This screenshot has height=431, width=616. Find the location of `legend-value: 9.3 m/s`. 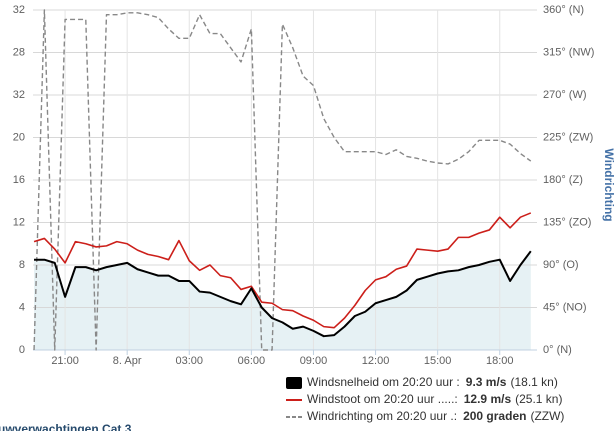

legend-value: 9.3 m/s is located at coordinates (486, 382).